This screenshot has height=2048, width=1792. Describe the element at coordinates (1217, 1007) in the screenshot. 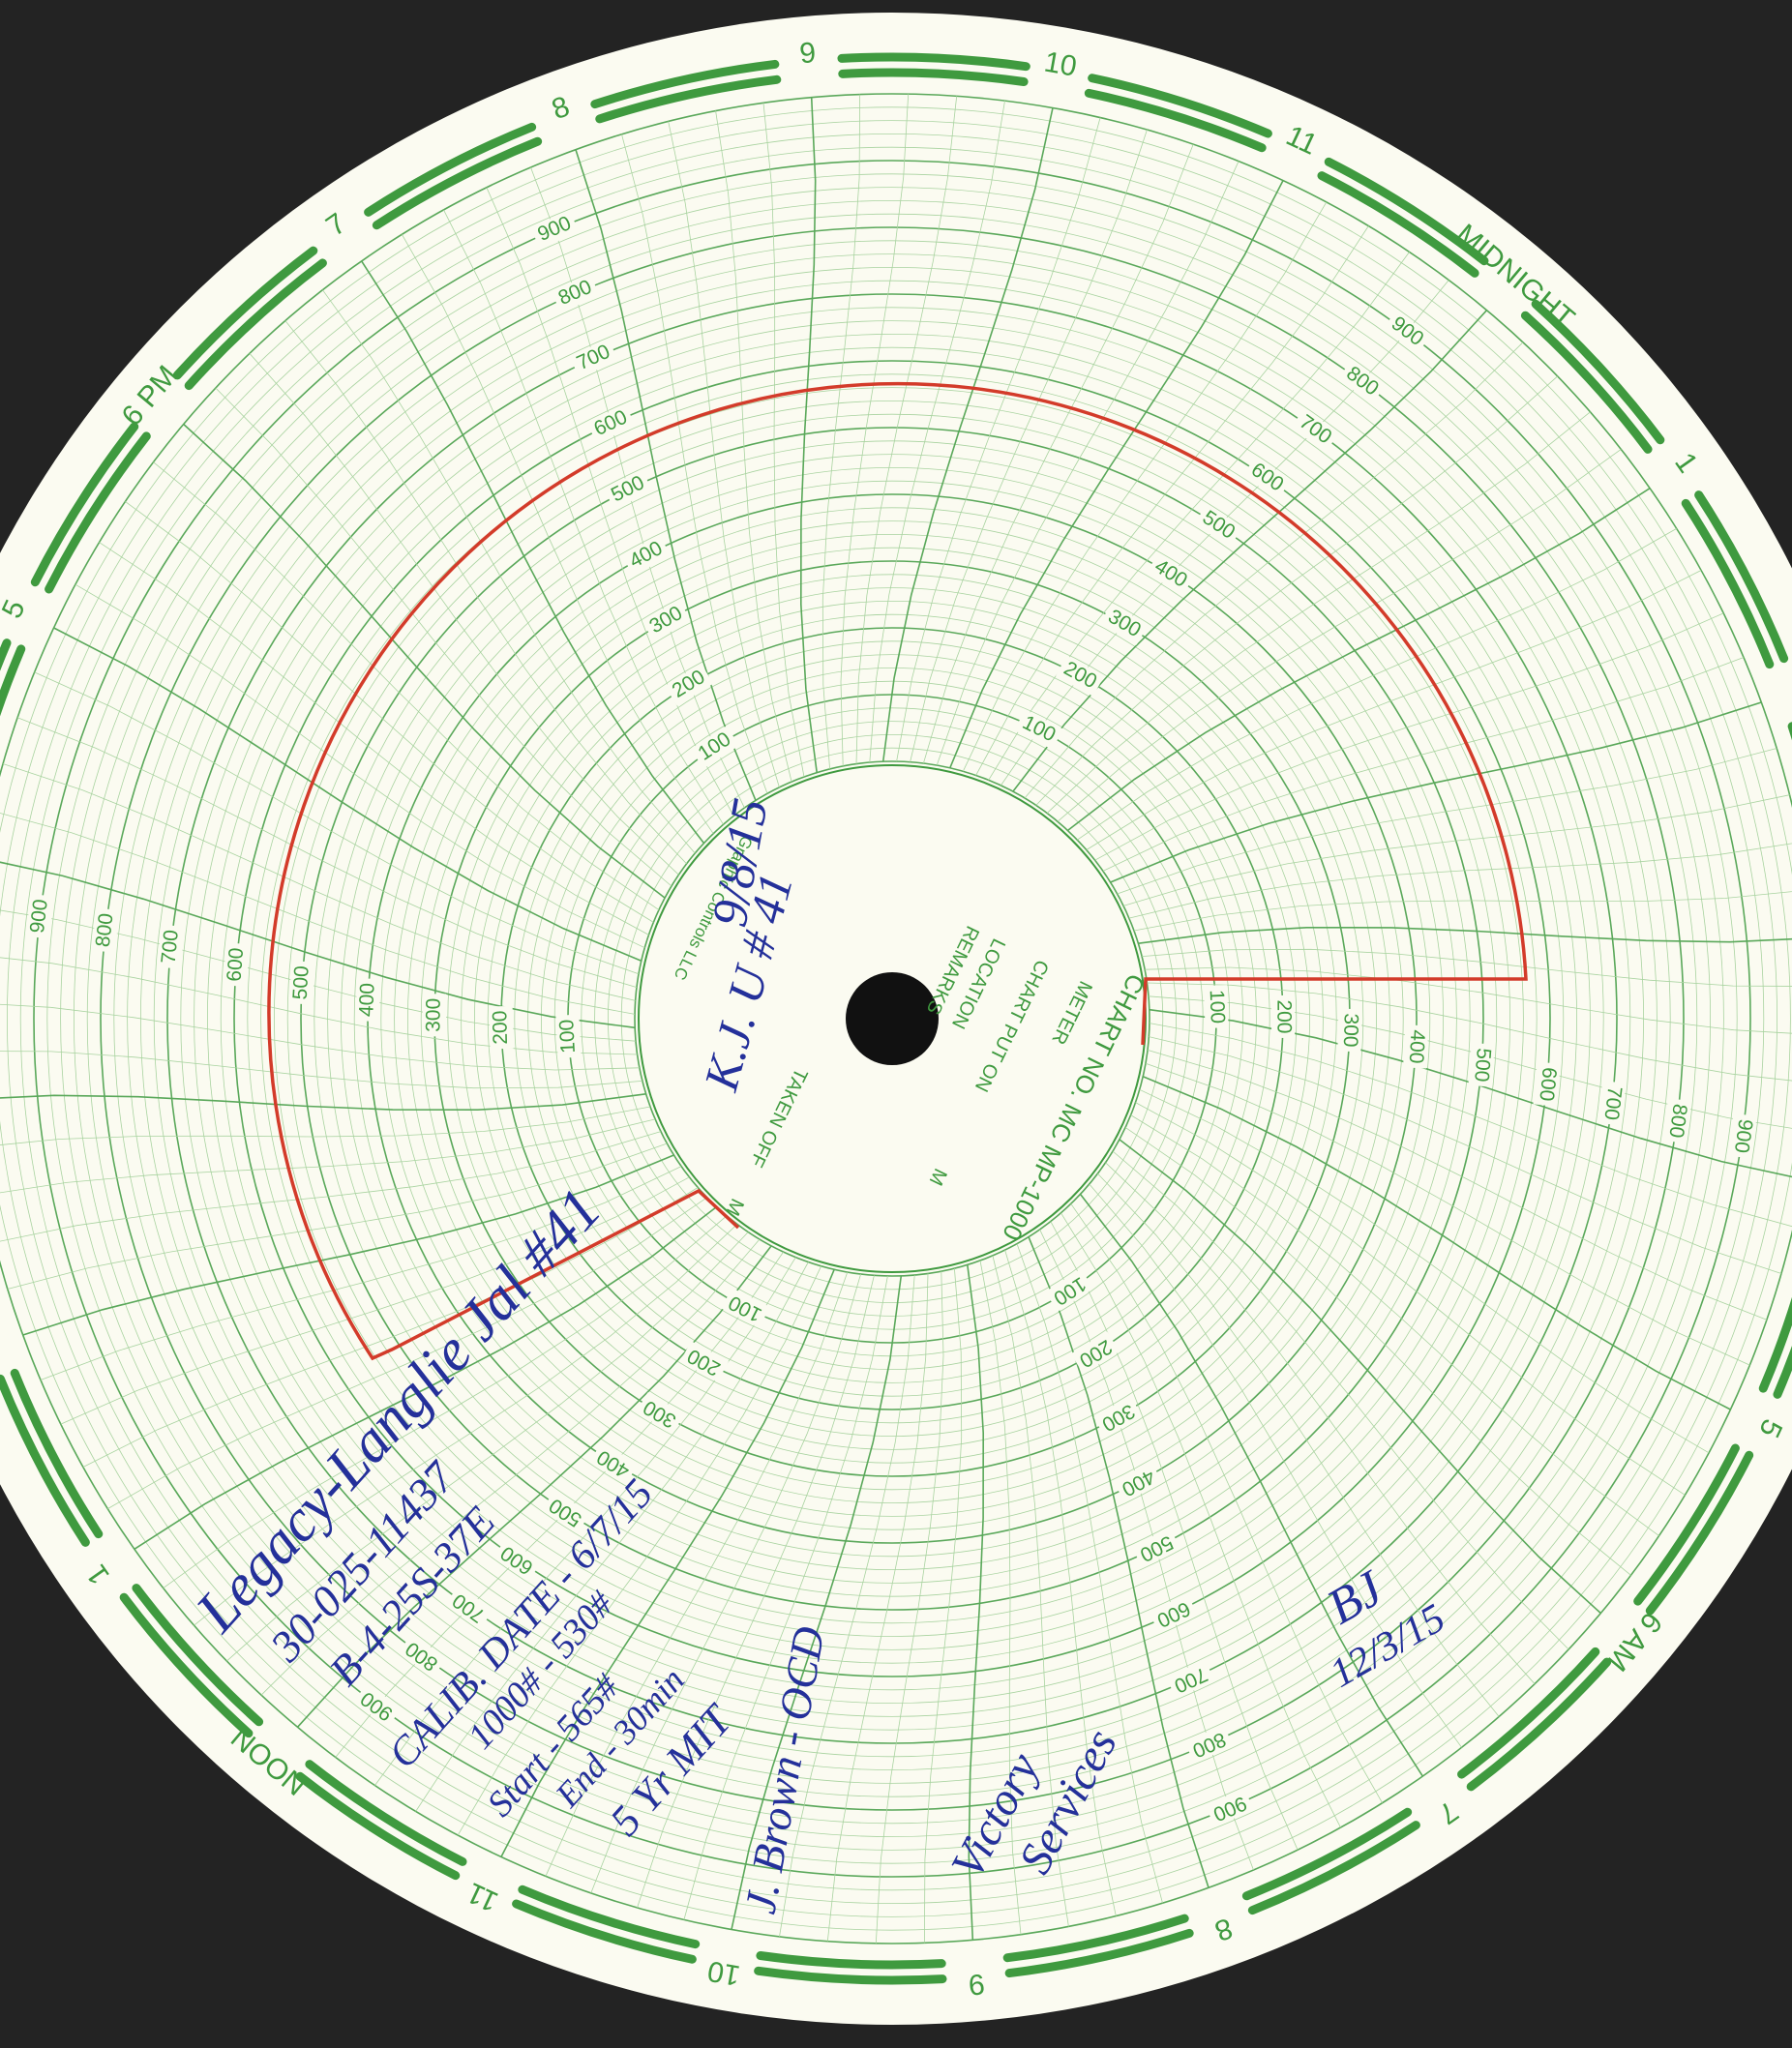

I see `scale-label: 100` at that location.